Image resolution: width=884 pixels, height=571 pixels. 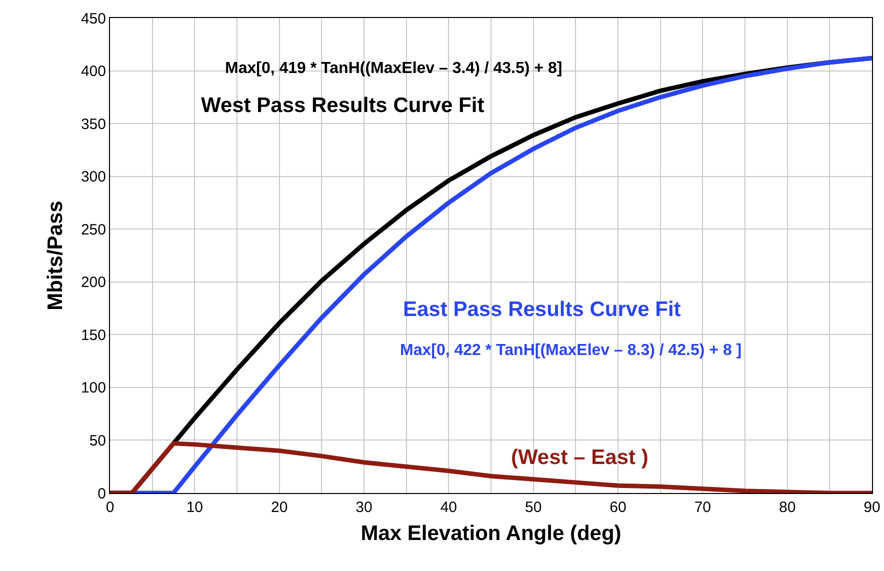 What do you see at coordinates (93, 177) in the screenshot?
I see `y-tick-label: 300` at bounding box center [93, 177].